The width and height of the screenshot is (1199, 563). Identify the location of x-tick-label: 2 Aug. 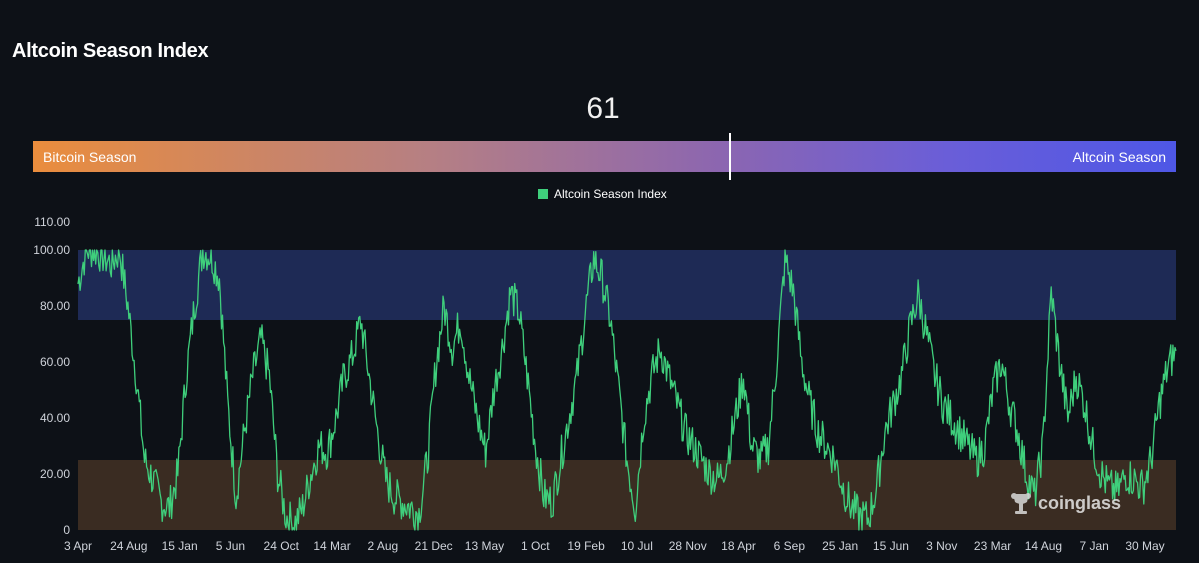
(383, 546).